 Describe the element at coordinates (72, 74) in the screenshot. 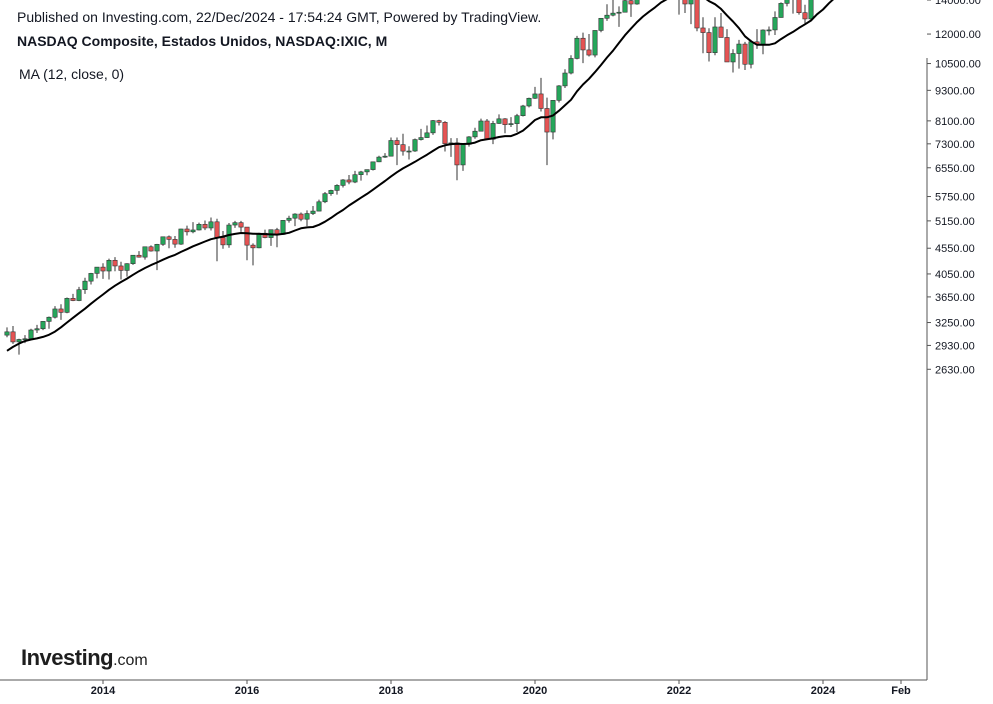

I see `indicator-label: MA (12, close, 0)` at that location.